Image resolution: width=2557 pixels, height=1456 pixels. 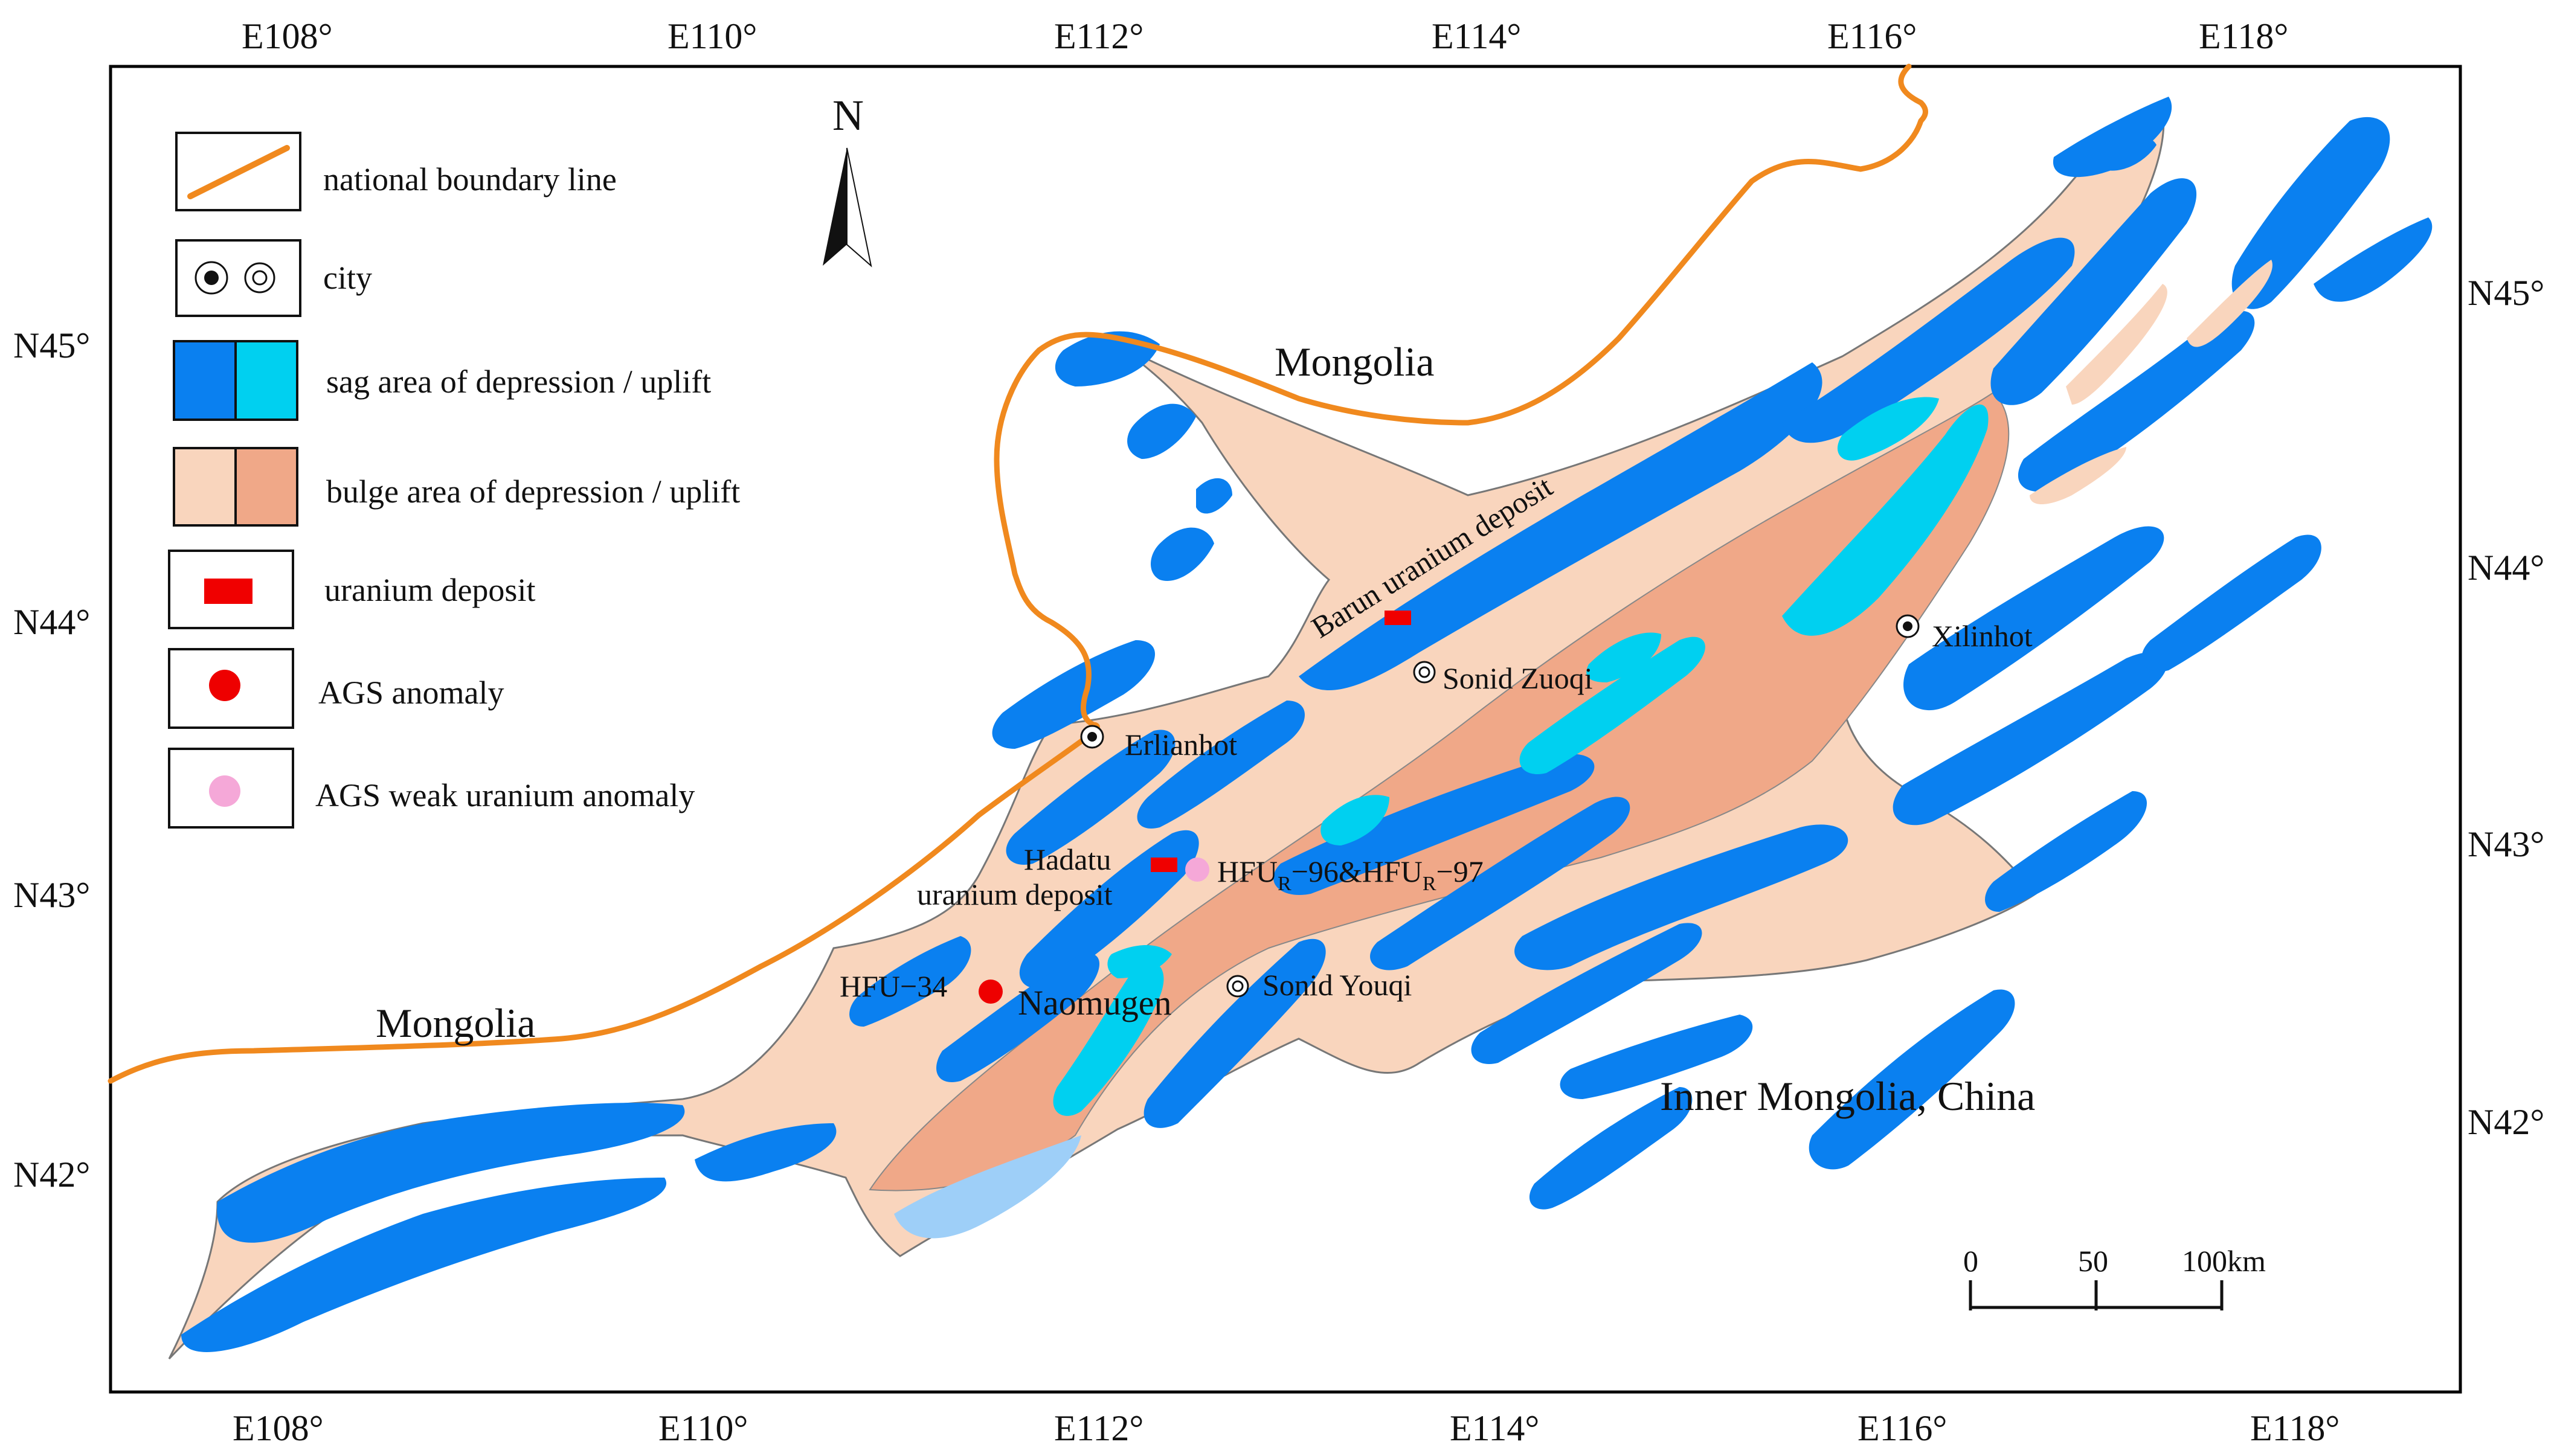 I want to click on legend-box-bulge-uplift, so click(x=266, y=487).